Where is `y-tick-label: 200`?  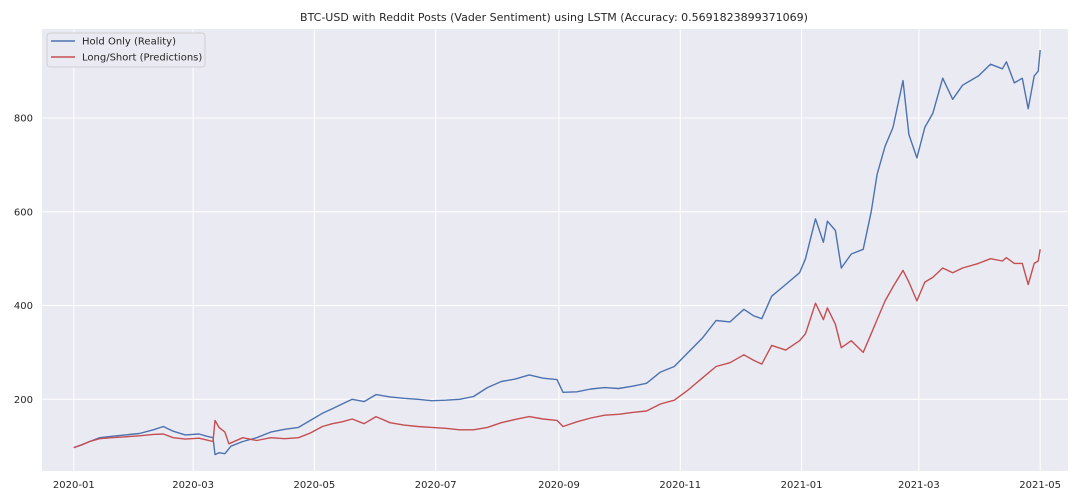
y-tick-label: 200 is located at coordinates (23, 400).